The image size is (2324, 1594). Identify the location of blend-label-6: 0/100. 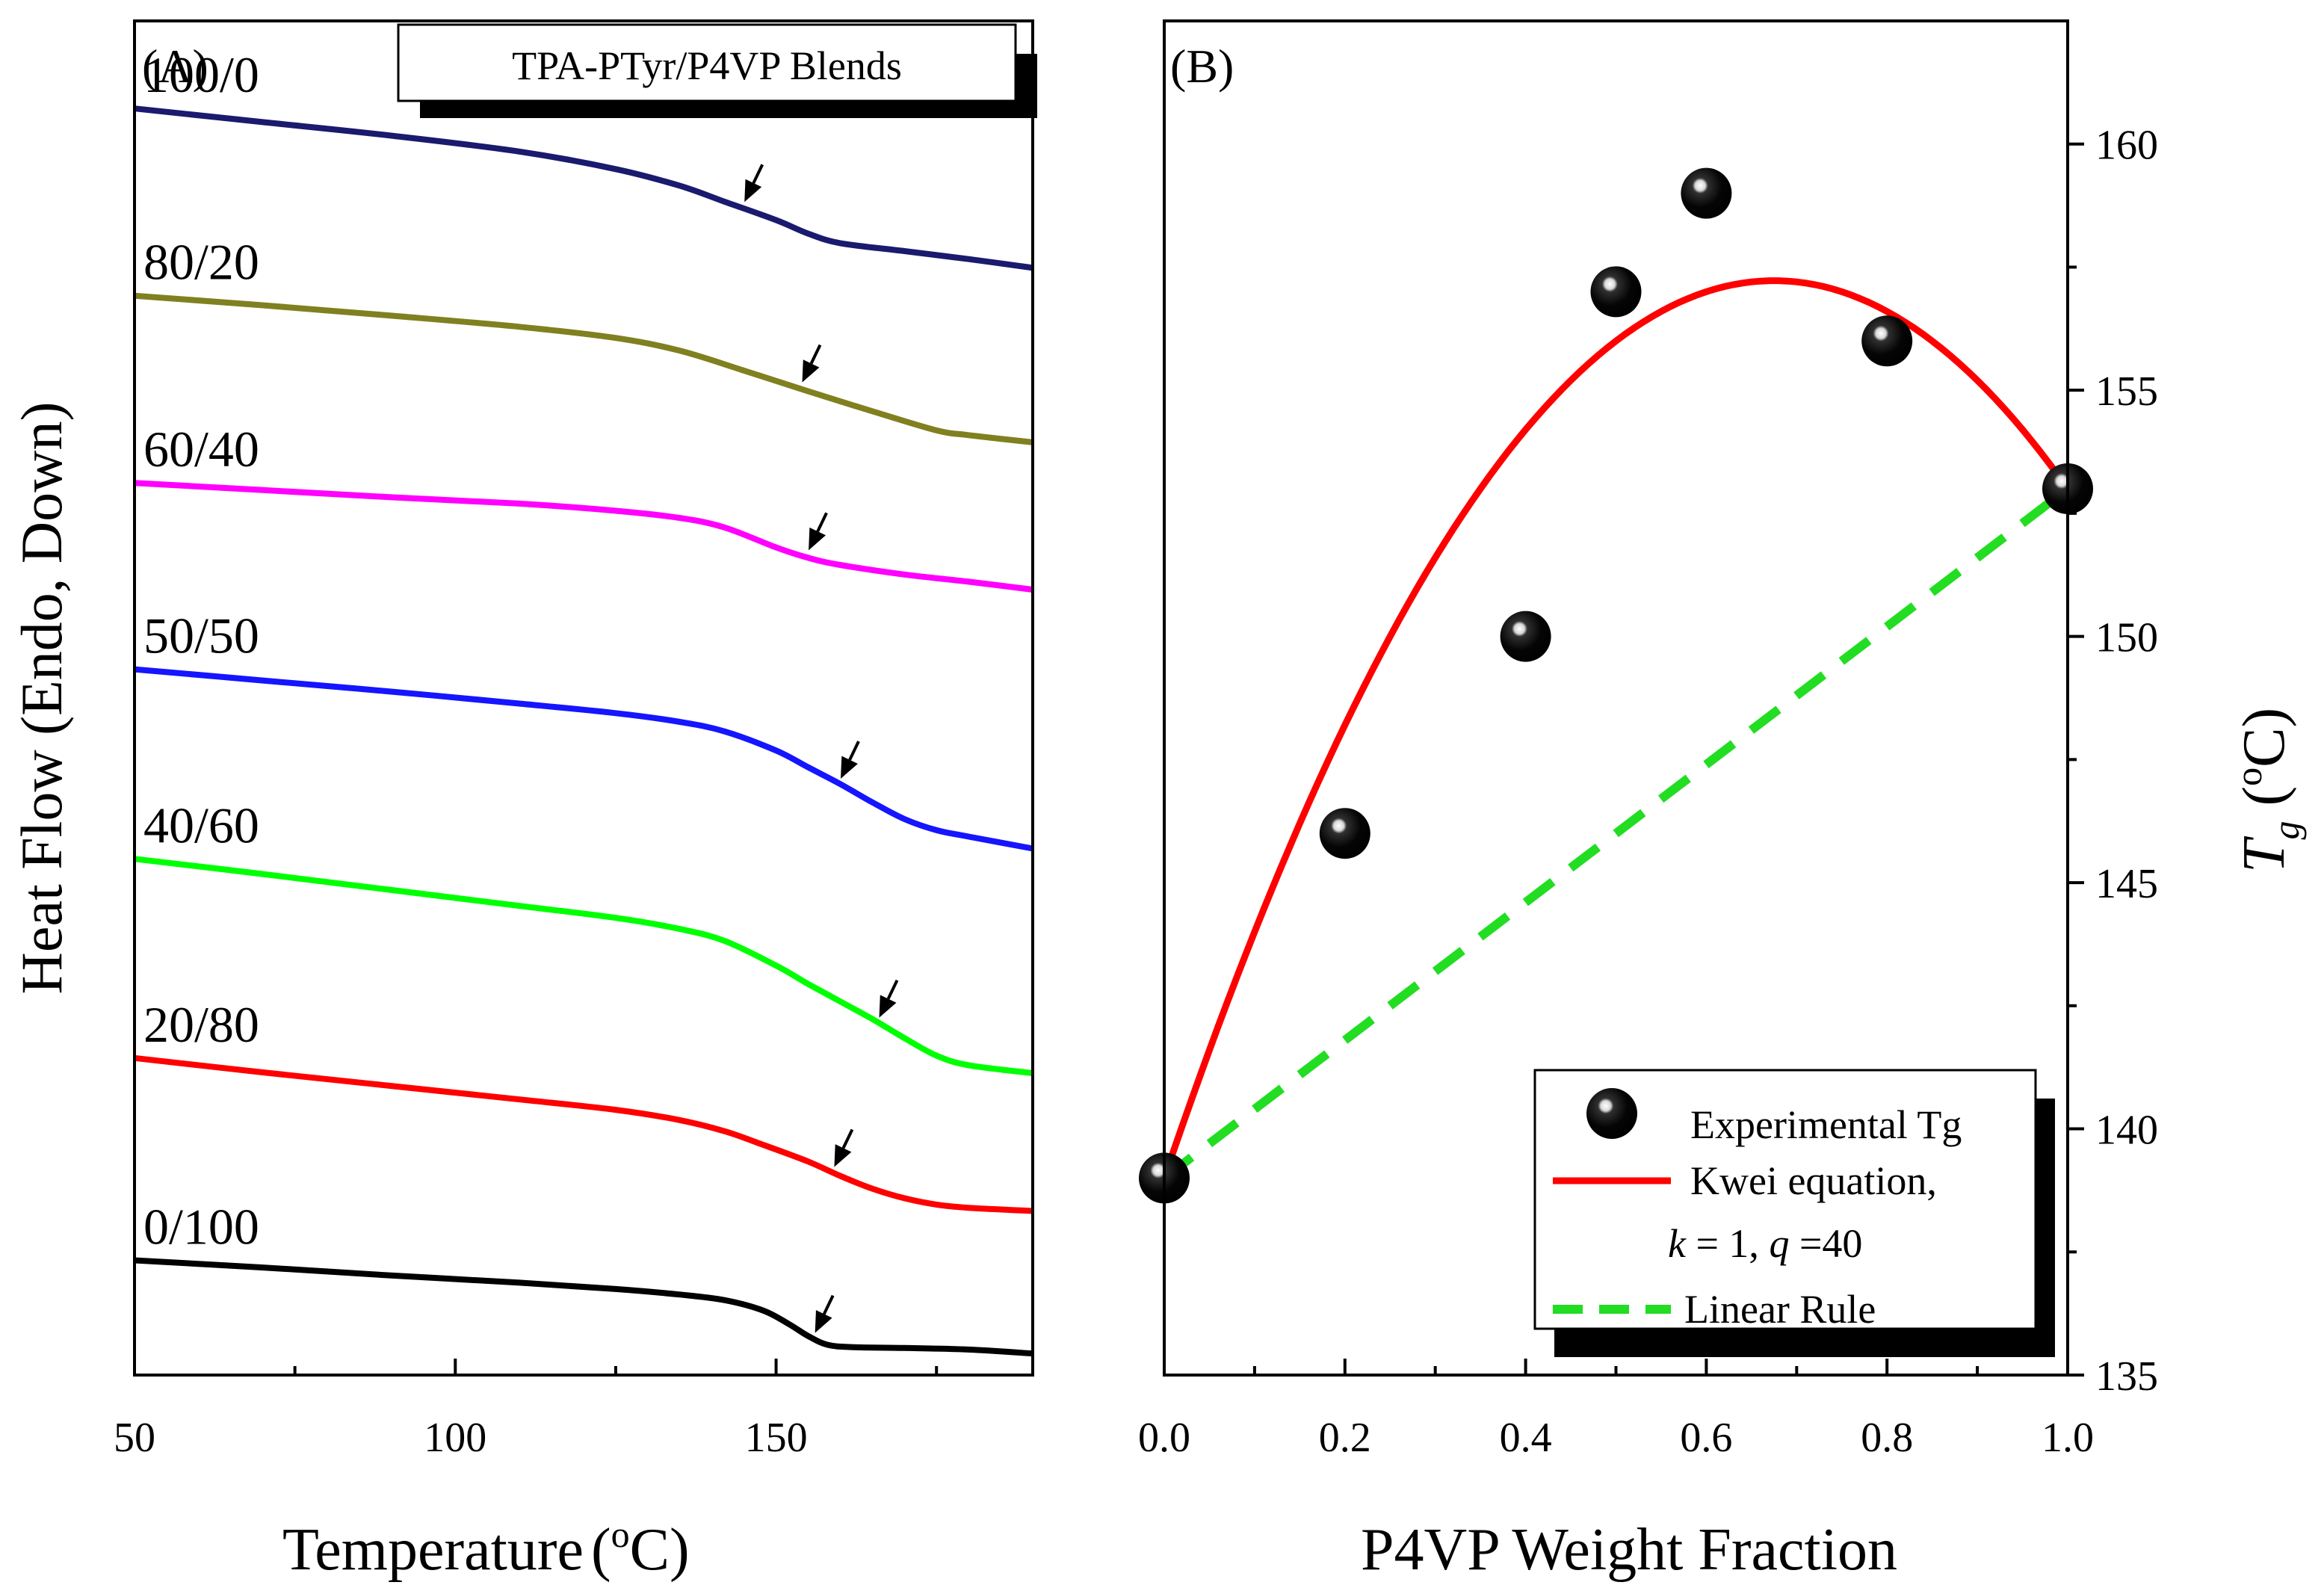
(201, 1227).